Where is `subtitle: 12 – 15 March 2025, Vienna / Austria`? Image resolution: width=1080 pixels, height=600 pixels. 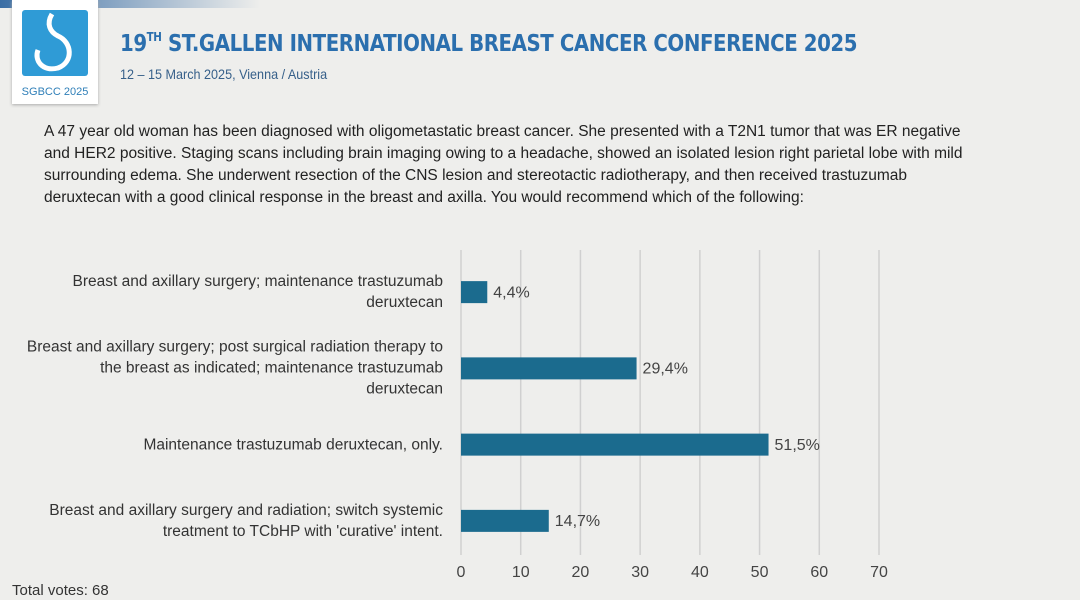
subtitle: 12 – 15 March 2025, Vienna / Austria is located at coordinates (224, 74).